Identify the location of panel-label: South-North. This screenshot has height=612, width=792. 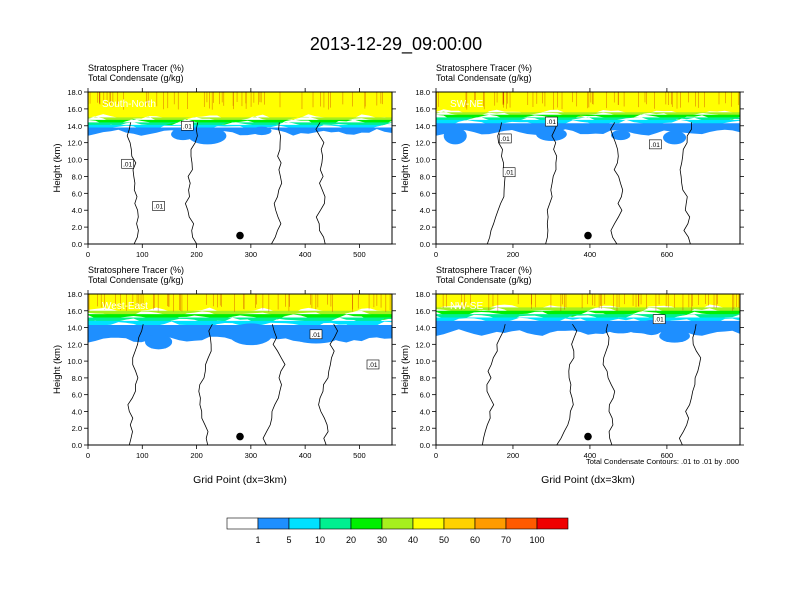
(129, 104).